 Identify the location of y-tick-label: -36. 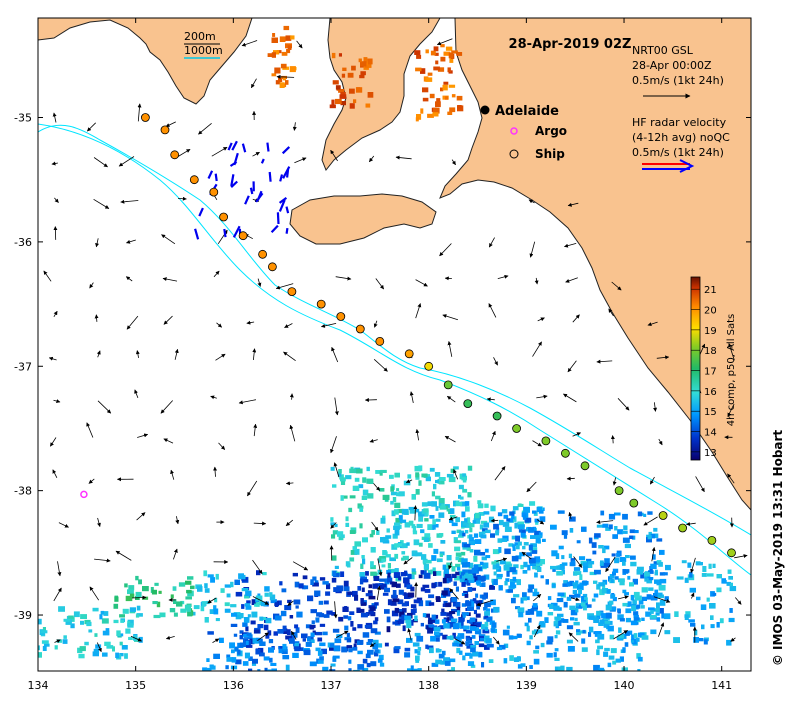
(23, 242).